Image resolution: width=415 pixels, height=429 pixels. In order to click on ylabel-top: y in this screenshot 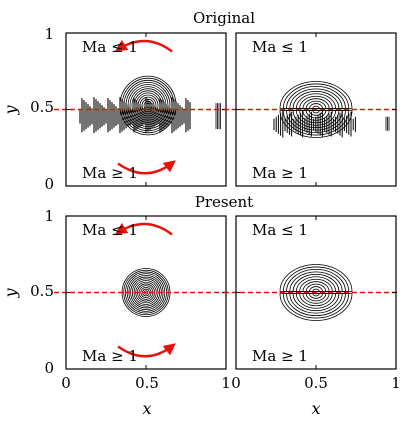, I will do `click(10, 110)`.